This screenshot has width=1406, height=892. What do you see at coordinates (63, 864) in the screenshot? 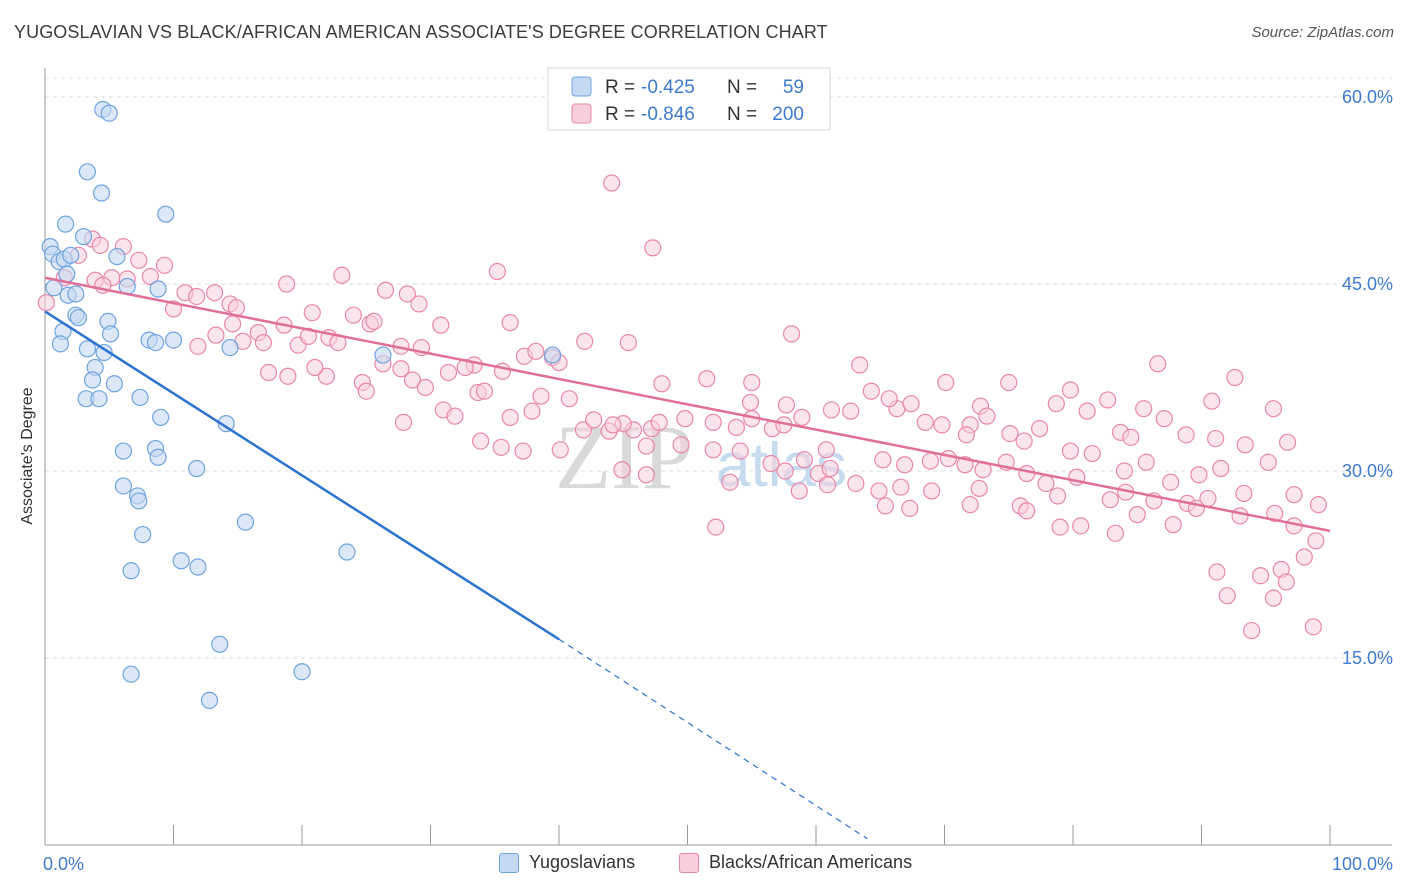
I see `x-tick-label-0: 0.0%` at bounding box center [63, 864].